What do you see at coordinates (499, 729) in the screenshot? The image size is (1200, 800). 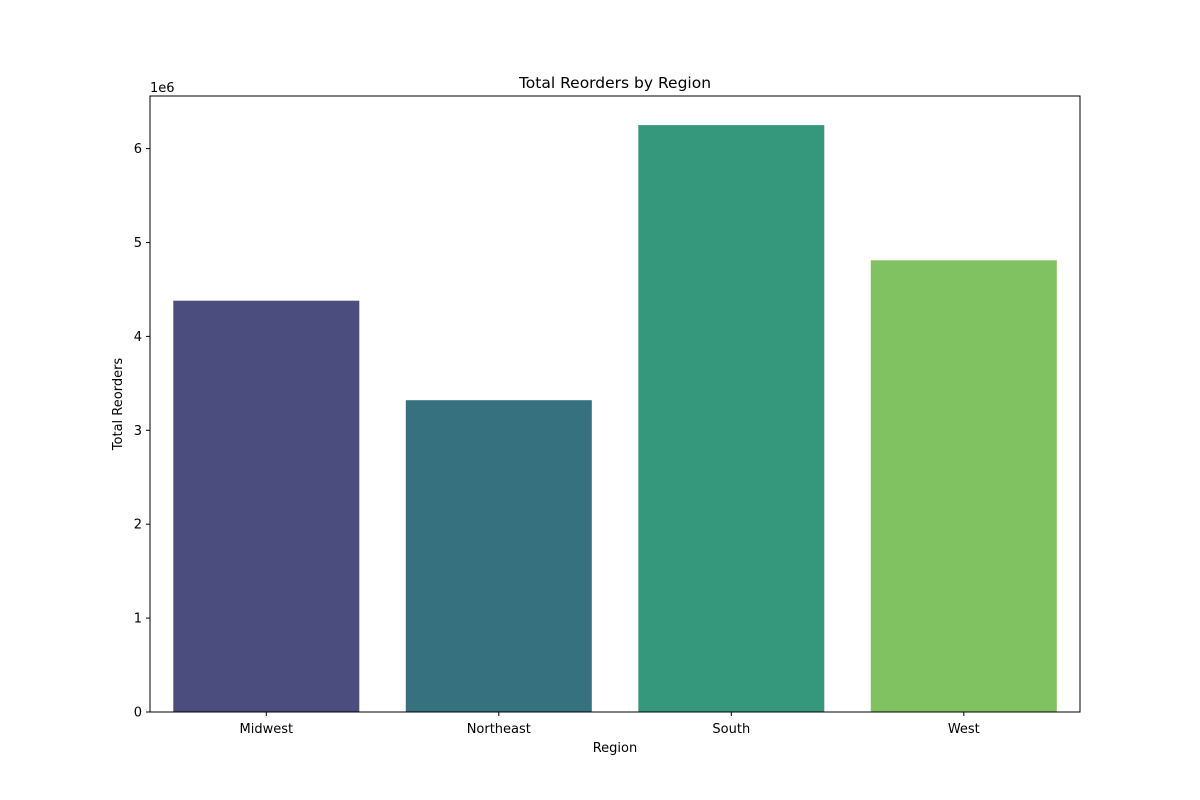 I see `x-tick-label: Northeast` at bounding box center [499, 729].